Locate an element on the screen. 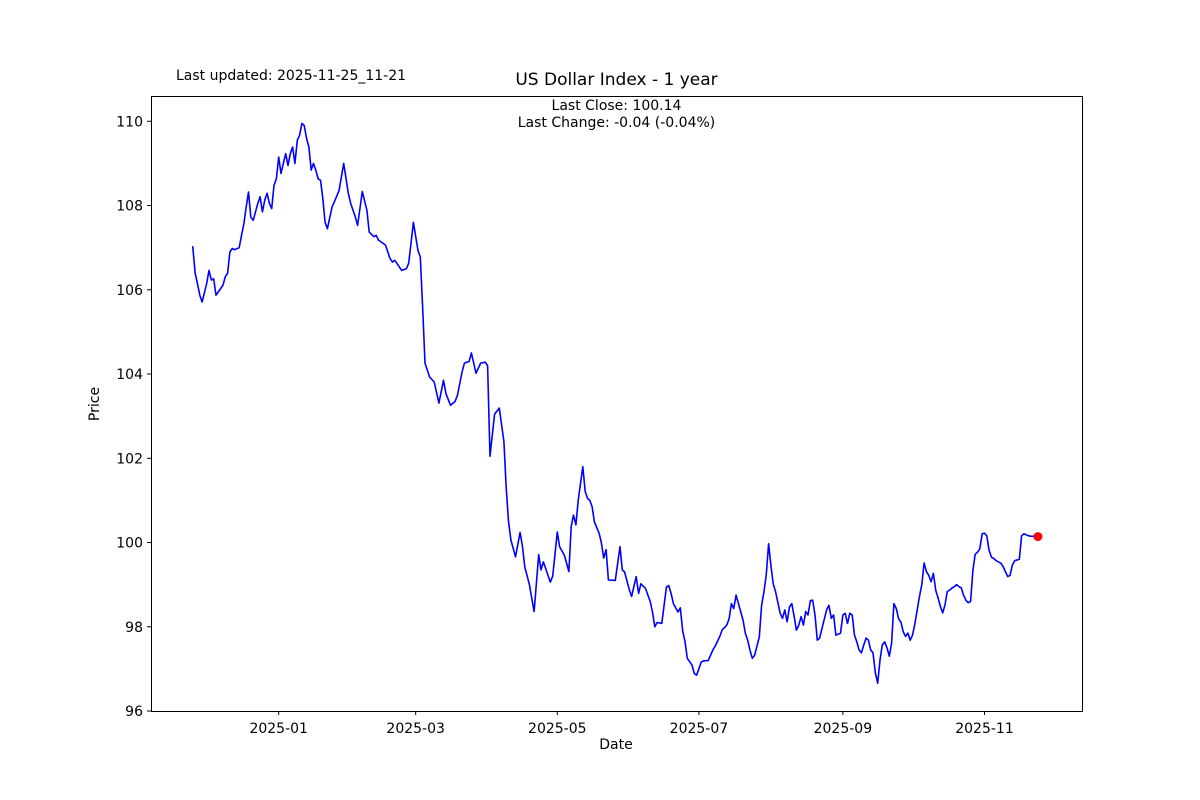 This screenshot has height=800, width=1200. x-tick-label: 2025-05 is located at coordinates (557, 729).